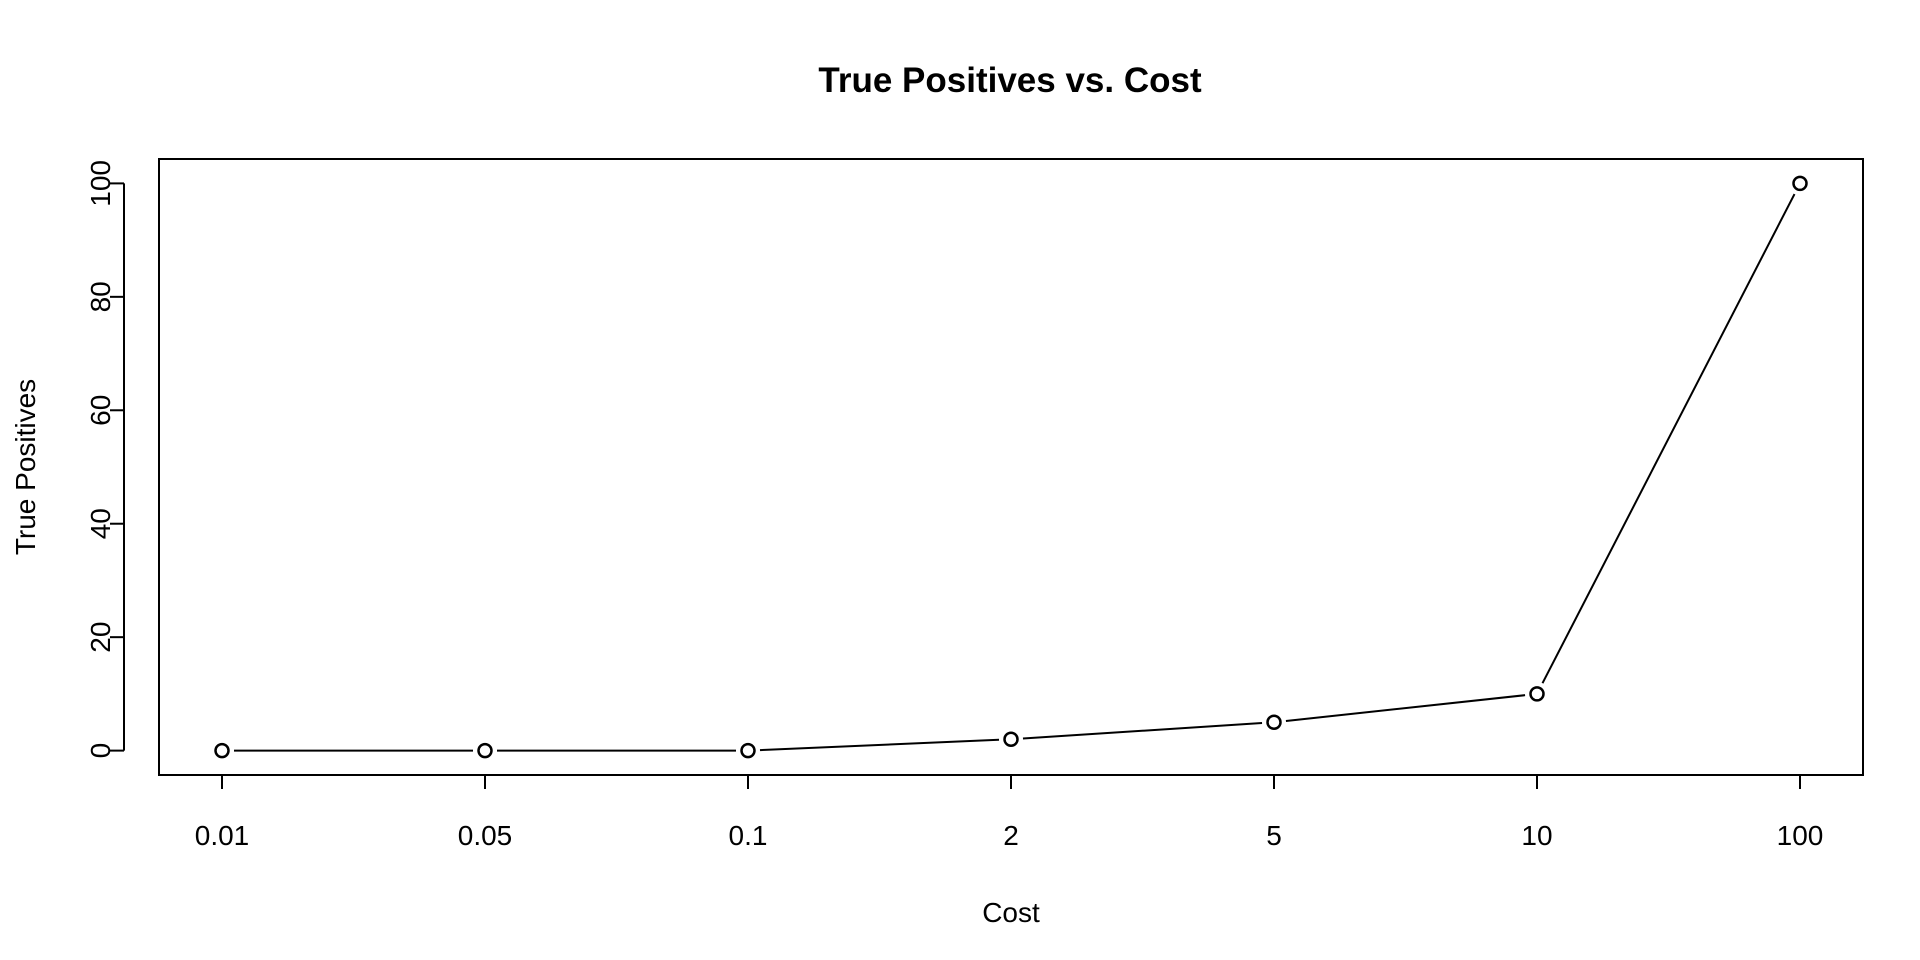 This screenshot has height=960, width=1920. What do you see at coordinates (100, 183) in the screenshot?
I see `y-tick-label: 100` at bounding box center [100, 183].